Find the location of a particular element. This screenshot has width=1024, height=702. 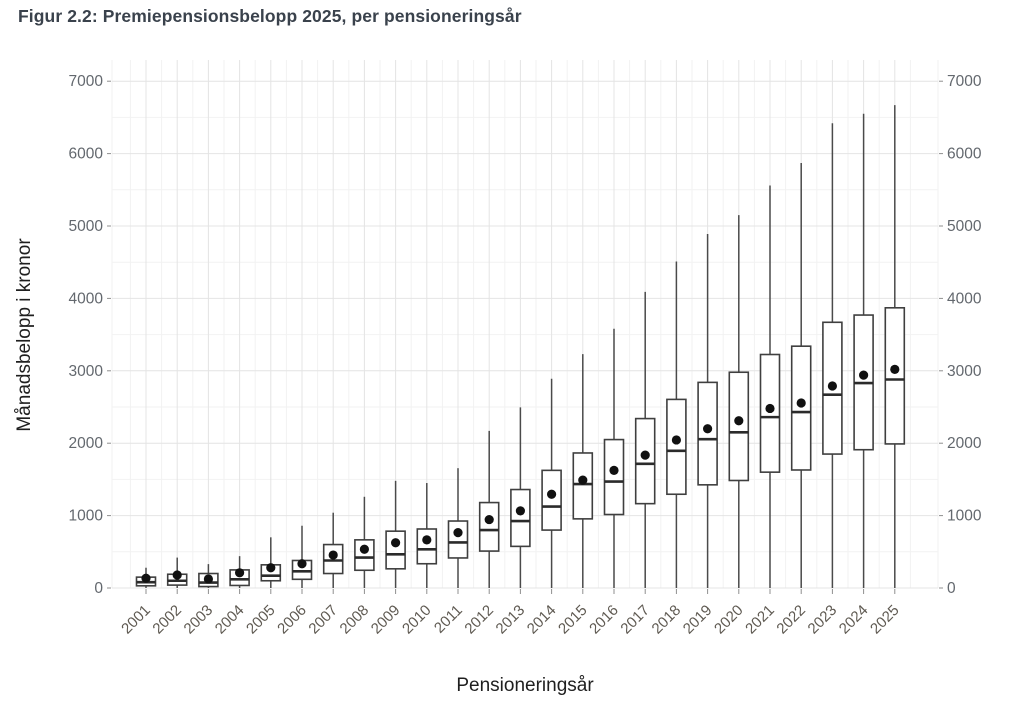

x-tick-label: 2015 is located at coordinates (573, 620).